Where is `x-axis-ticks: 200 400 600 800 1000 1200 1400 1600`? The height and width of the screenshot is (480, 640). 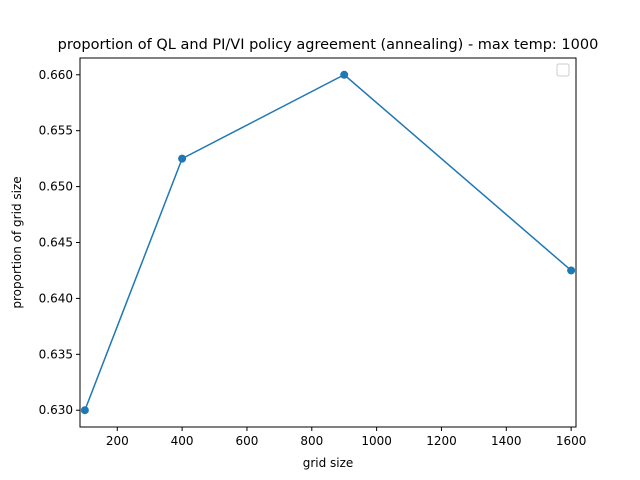
x-axis-ticks: 200 400 600 800 1000 1200 1400 1600 is located at coordinates (346, 437).